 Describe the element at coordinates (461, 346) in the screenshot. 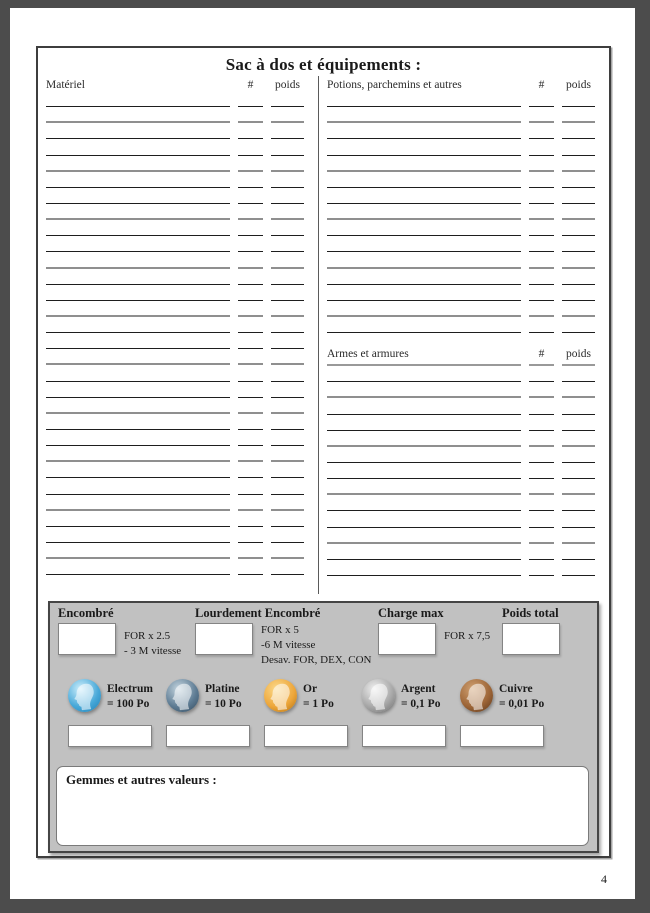

I see `weapons-header-row: Armes et armures # poids` at that location.